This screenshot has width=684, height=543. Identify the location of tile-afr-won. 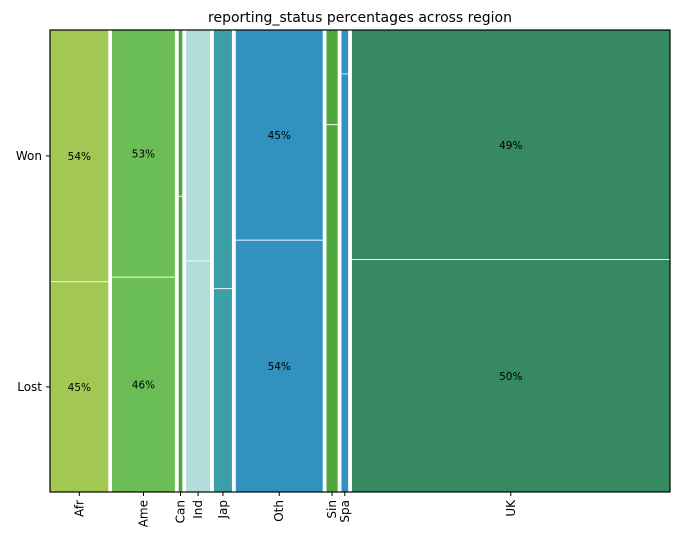
(79, 156).